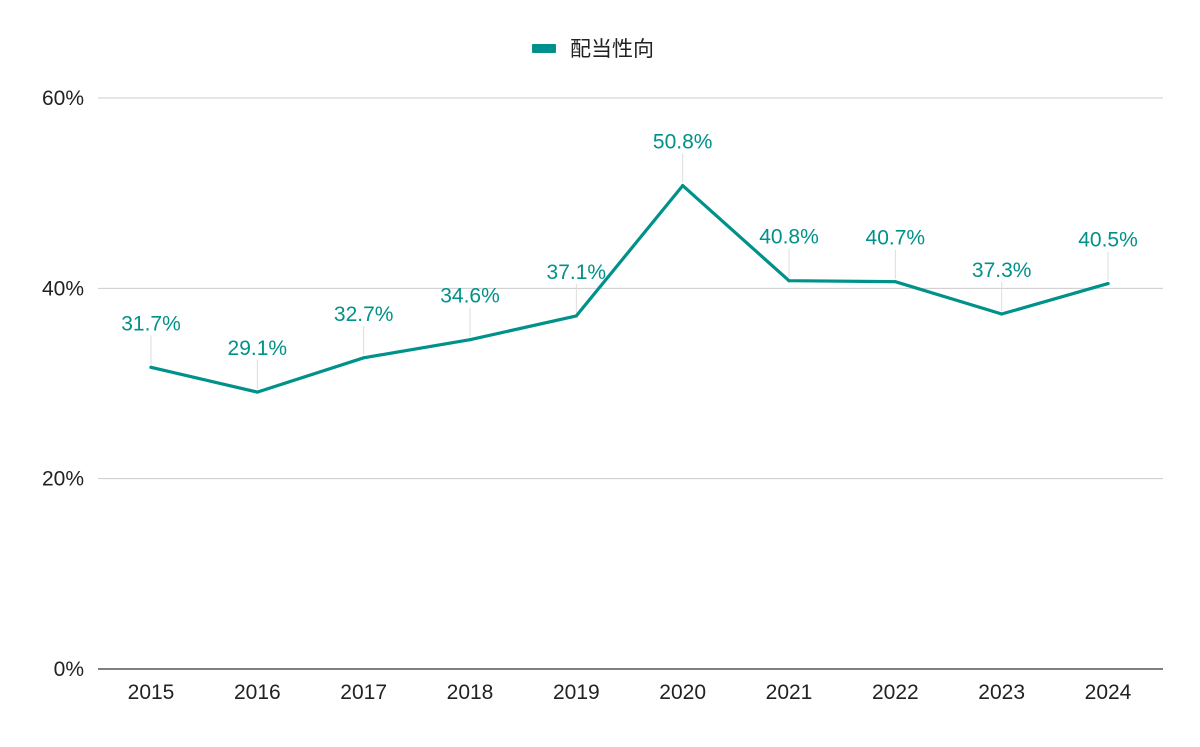  What do you see at coordinates (612, 49) in the screenshot?
I see `legend-label: 配当性向` at bounding box center [612, 49].